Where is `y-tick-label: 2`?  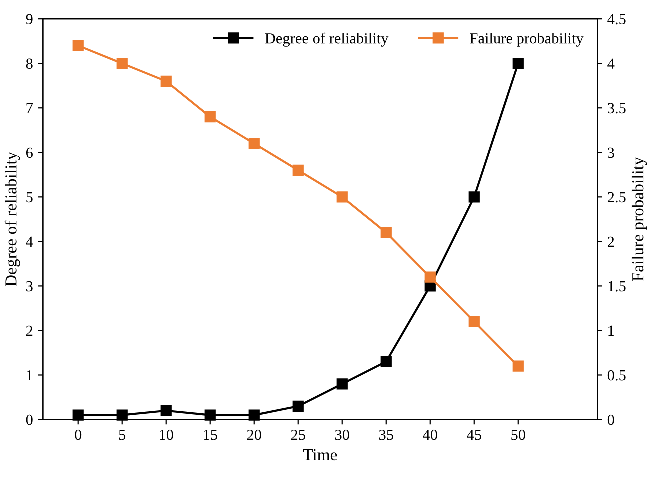
y-tick-label: 2 is located at coordinates (29, 331).